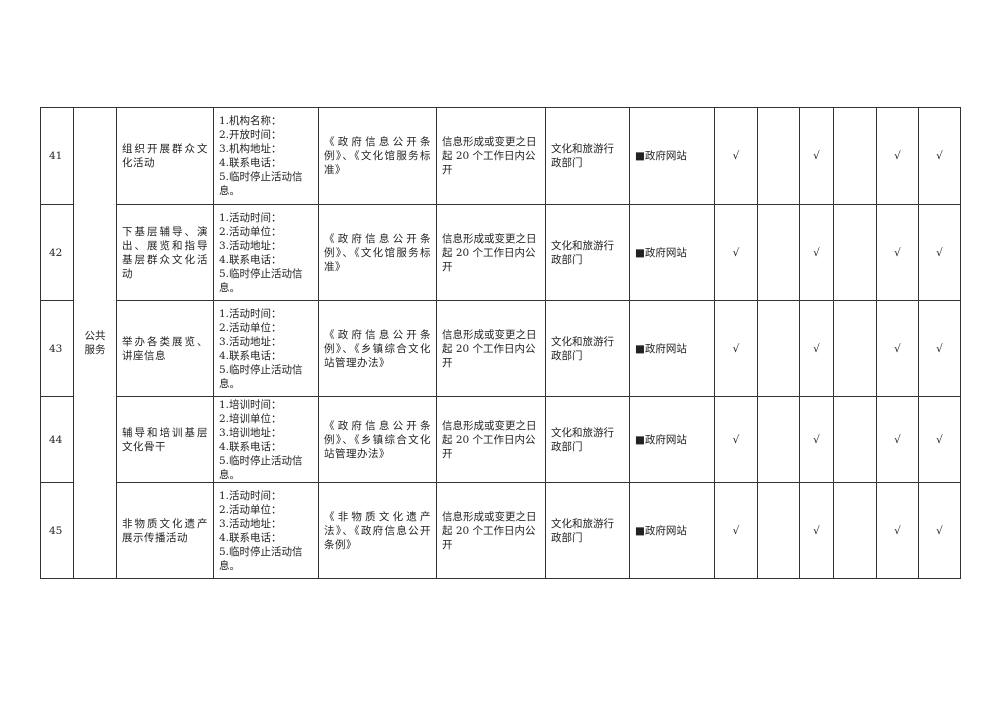 The height and width of the screenshot is (706, 1000). I want to click on content-line: 2.开放时间：, so click(250, 135).